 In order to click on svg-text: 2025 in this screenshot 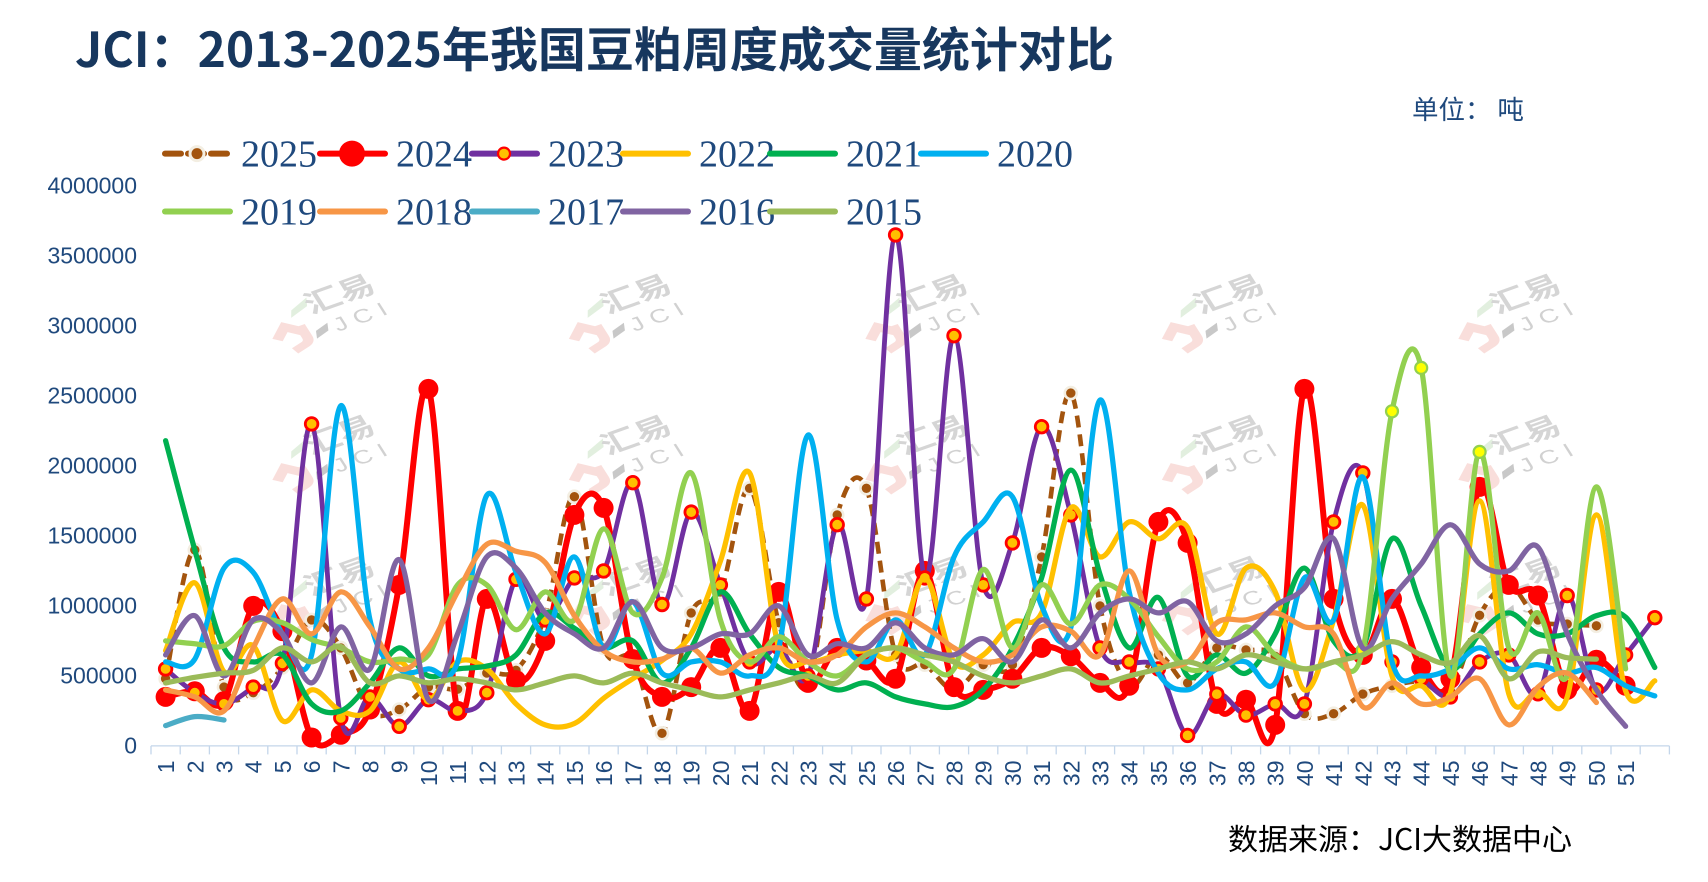, I will do `click(279, 155)`.